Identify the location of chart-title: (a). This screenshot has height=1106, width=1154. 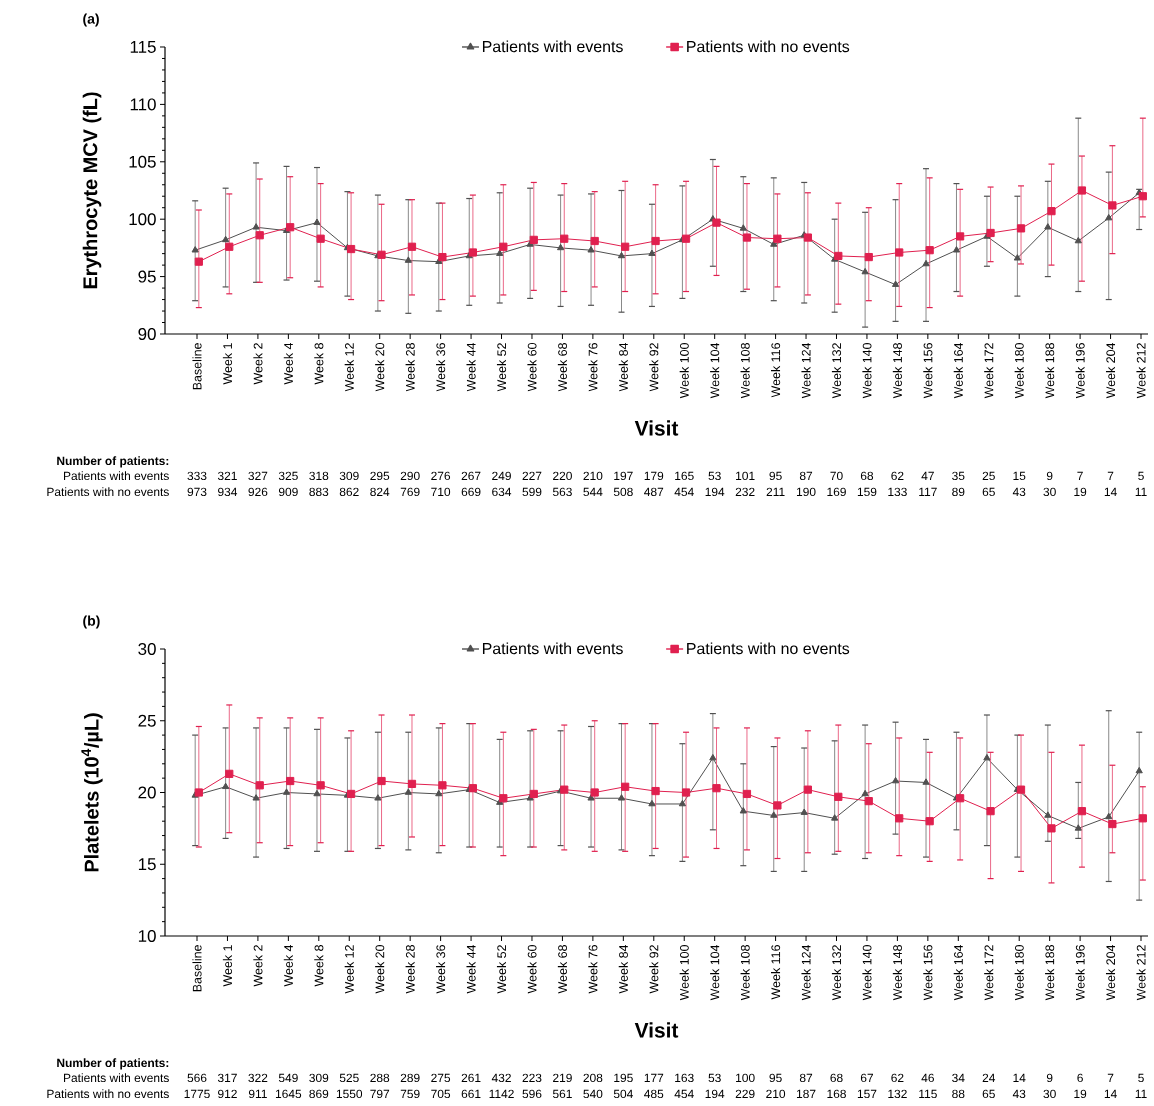
(91, 20).